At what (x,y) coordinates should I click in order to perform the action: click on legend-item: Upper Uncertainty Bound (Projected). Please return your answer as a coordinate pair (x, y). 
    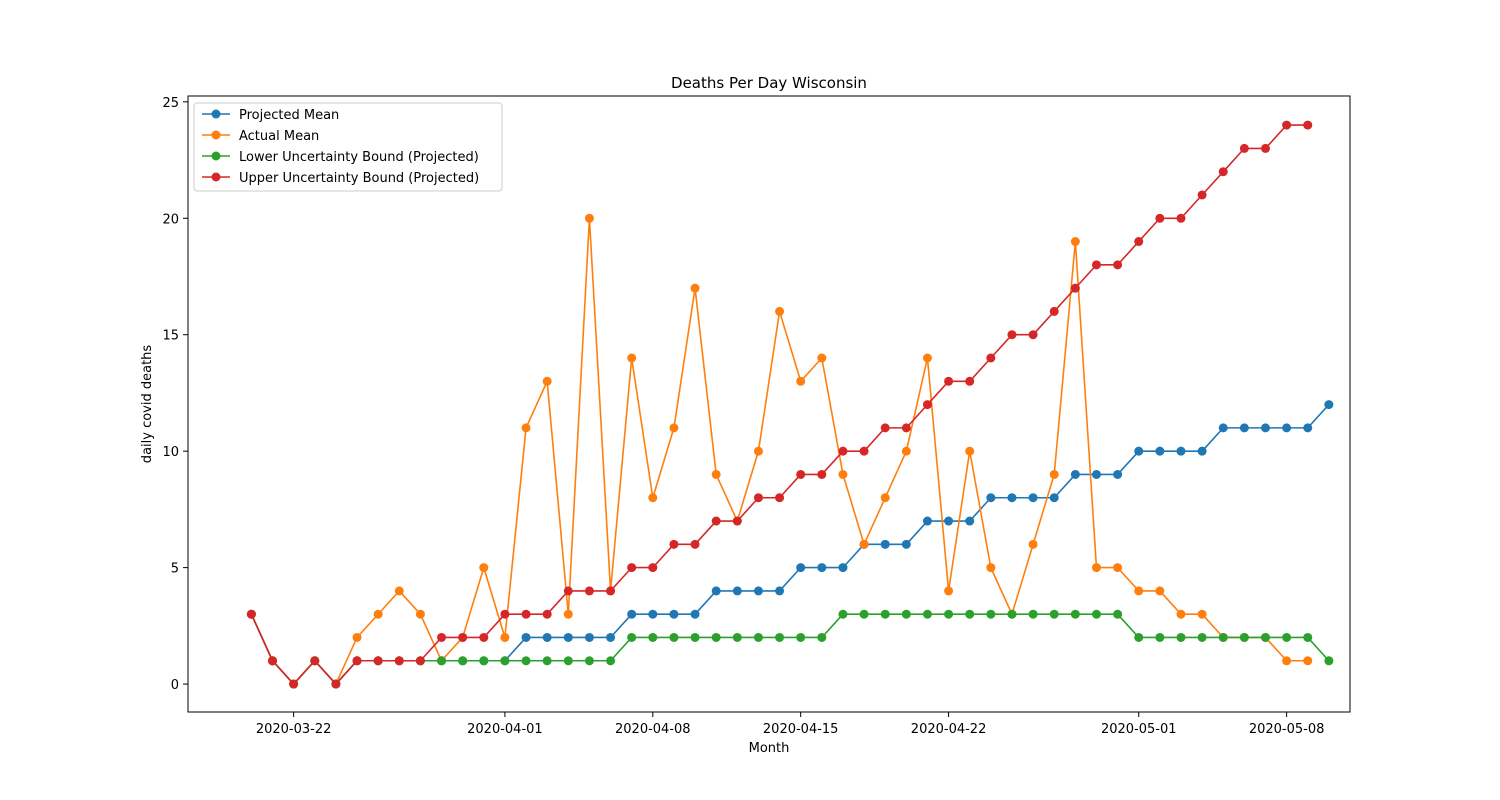
    Looking at the image, I should click on (340, 178).